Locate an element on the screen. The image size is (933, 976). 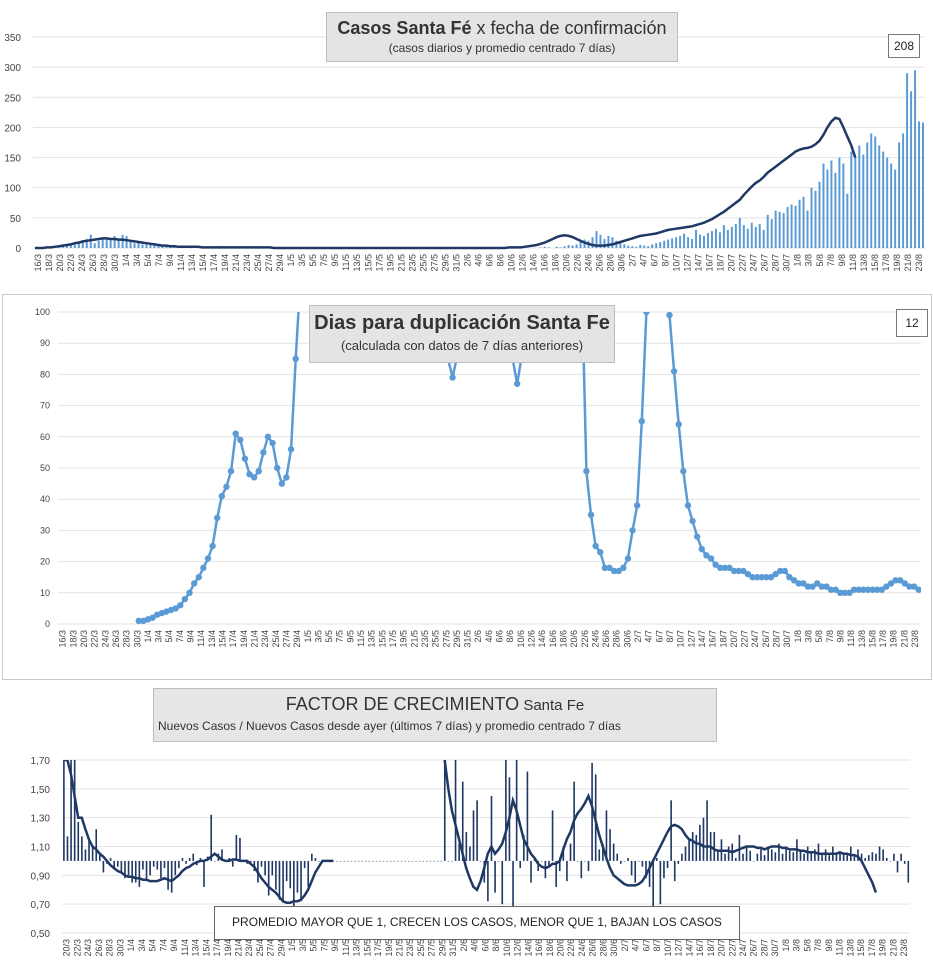
x-tick-label: 4/7 is located at coordinates (644, 260).